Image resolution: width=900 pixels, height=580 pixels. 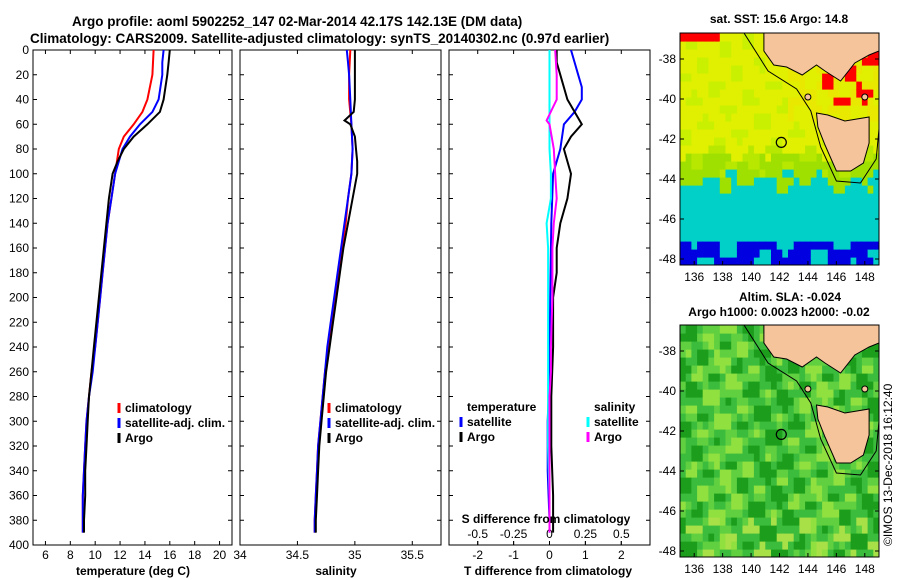 I want to click on legend-label: satellite-adj. clim., so click(x=385, y=423).